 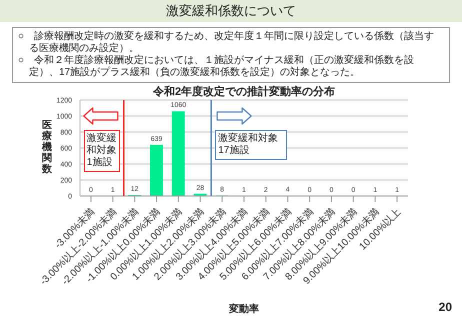 What do you see at coordinates (445, 307) in the screenshot?
I see `text: 20` at bounding box center [445, 307].